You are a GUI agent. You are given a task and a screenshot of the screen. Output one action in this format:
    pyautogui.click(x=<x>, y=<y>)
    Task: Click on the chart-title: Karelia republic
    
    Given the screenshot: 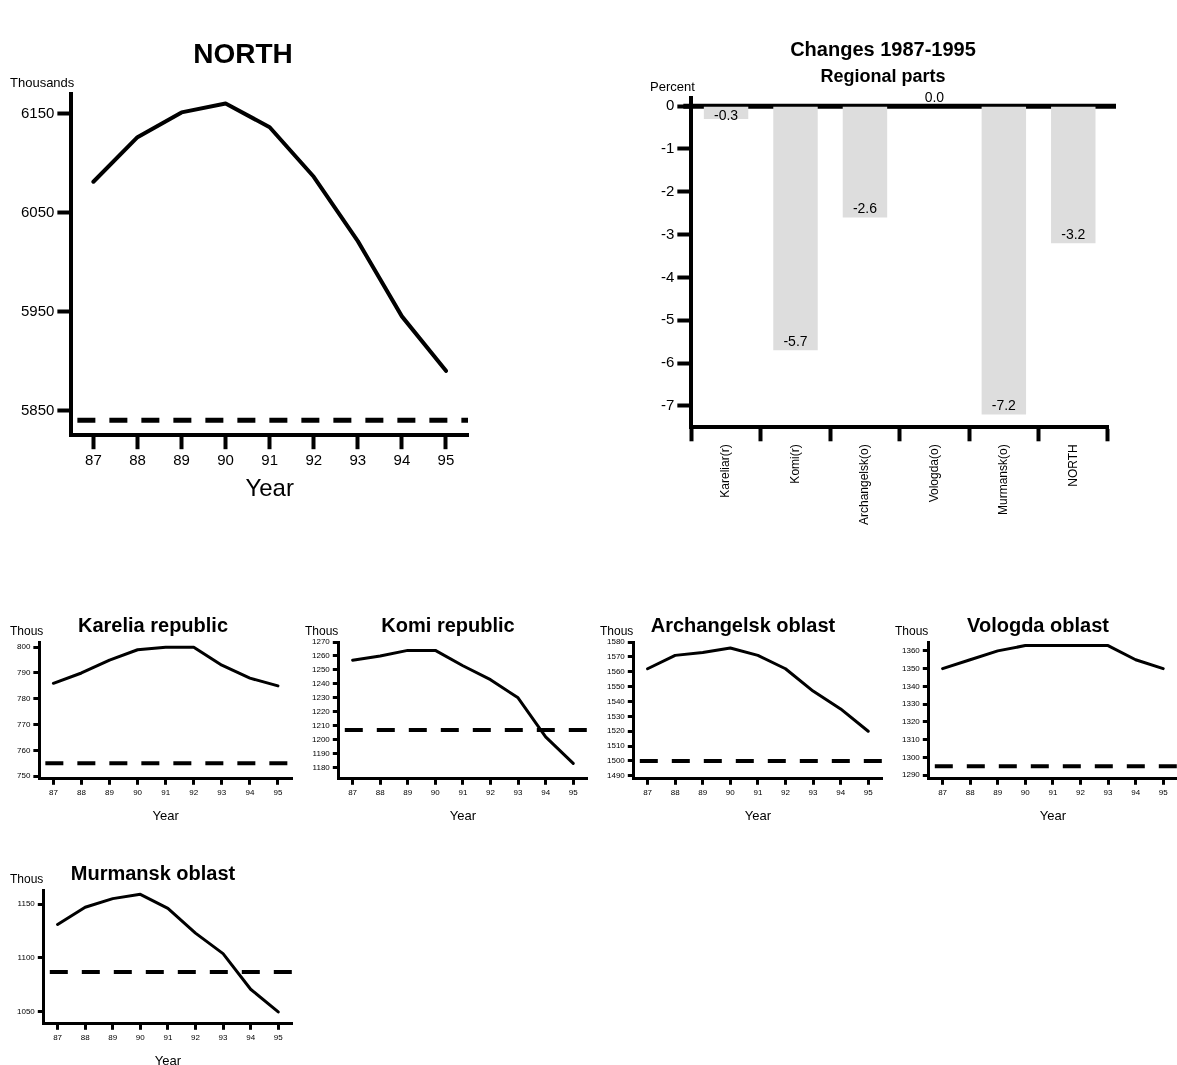 What is the action you would take?
    pyautogui.click(x=153, y=624)
    